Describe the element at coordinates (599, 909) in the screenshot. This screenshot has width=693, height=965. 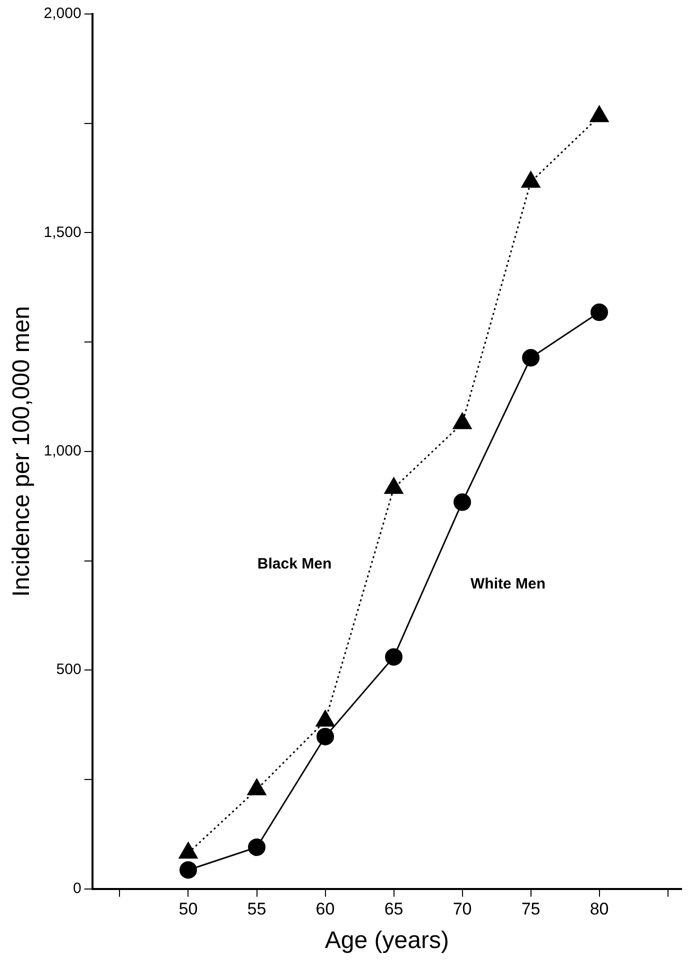
I see `x-tick-label: 80` at that location.